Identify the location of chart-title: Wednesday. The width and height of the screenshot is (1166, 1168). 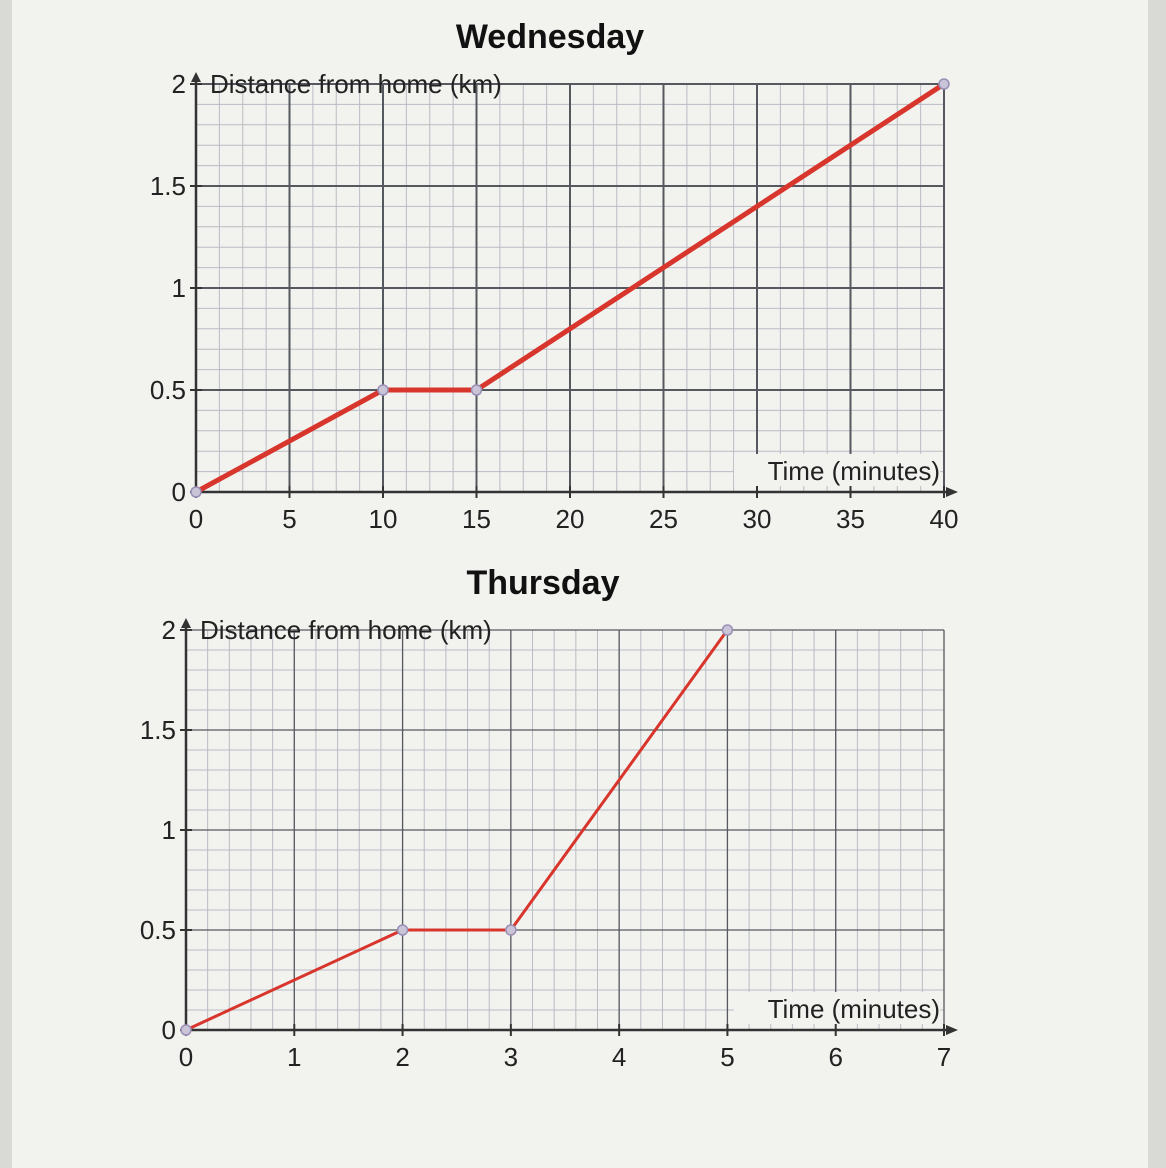
(550, 37).